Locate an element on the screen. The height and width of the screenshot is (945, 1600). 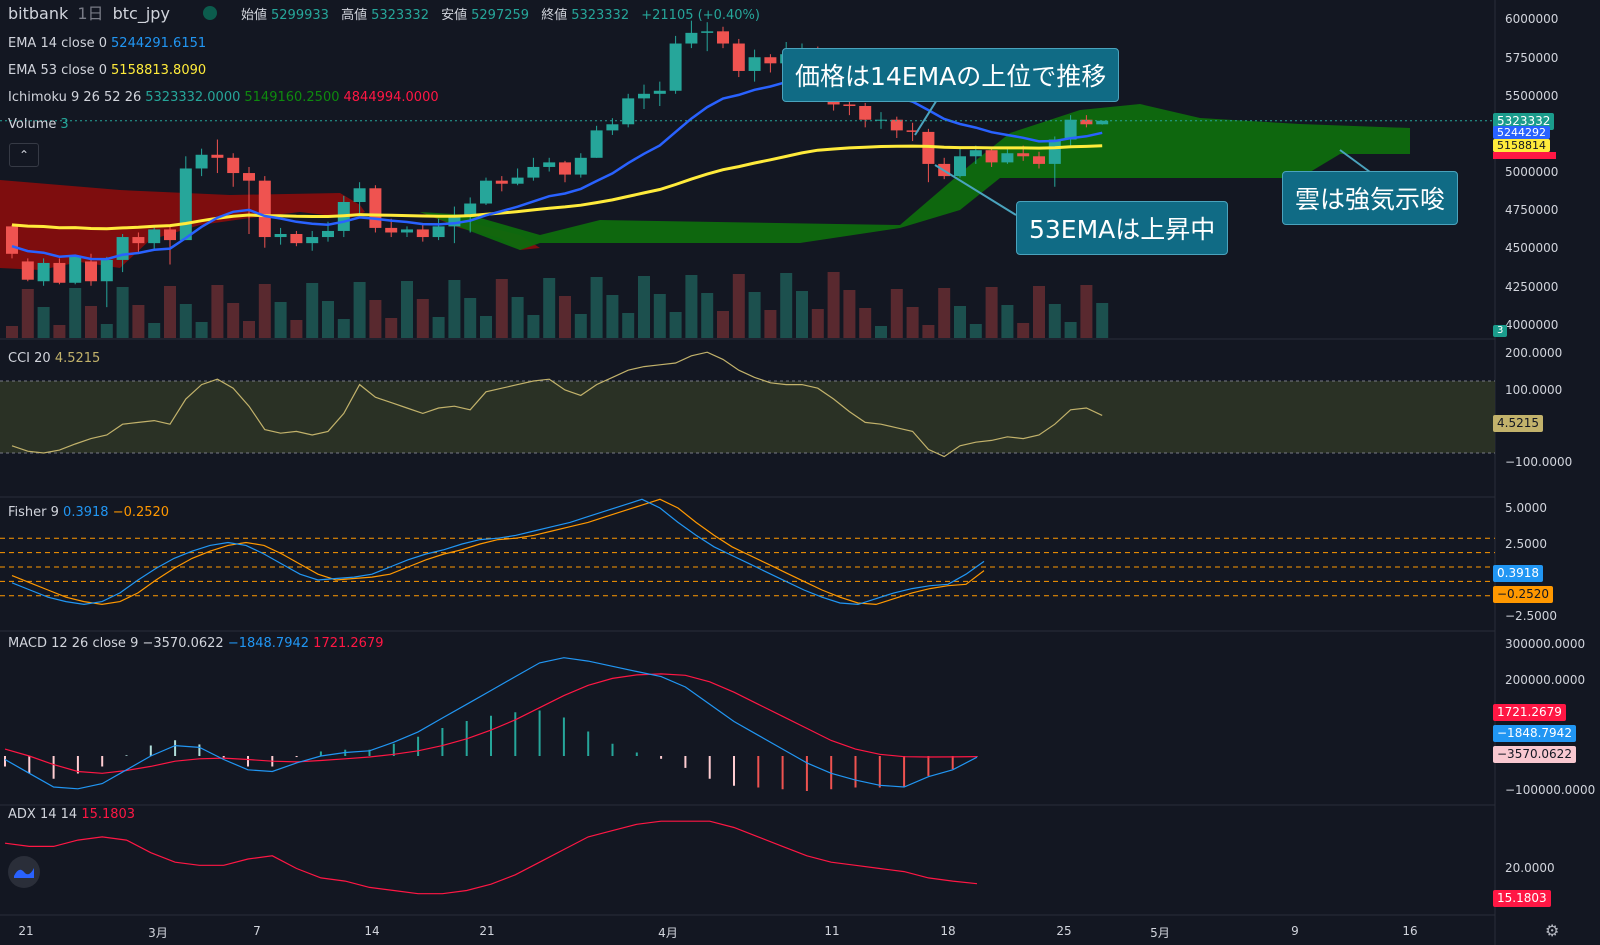
macd-axis-tick: 300000.0000 is located at coordinates (1545, 644).